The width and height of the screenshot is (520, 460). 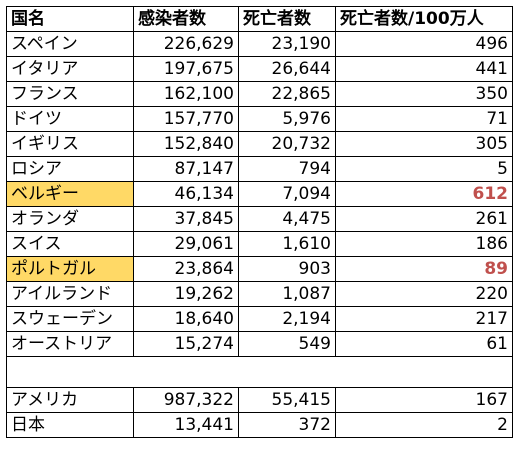 I want to click on header-cases: 感染者数, so click(x=186, y=19).